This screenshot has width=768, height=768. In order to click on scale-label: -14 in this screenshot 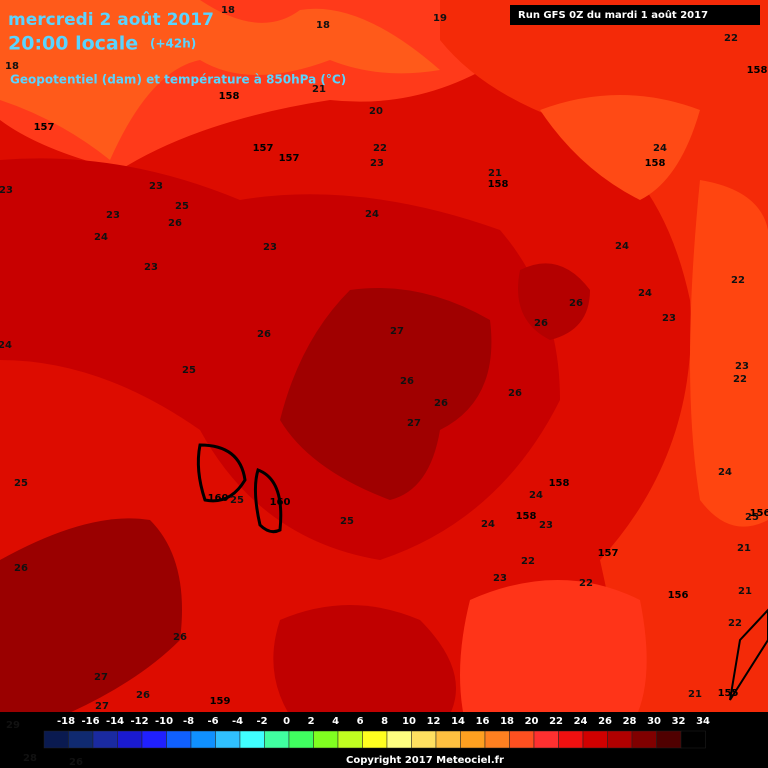, I will do `click(115, 721)`.